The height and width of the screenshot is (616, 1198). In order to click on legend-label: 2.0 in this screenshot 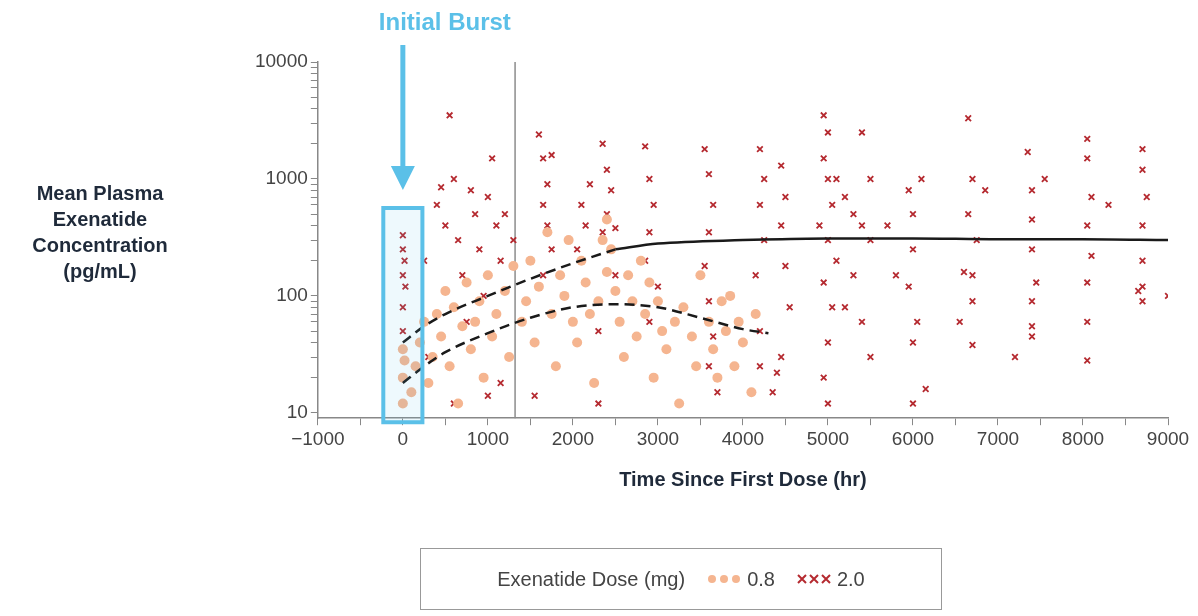, I will do `click(850, 579)`.